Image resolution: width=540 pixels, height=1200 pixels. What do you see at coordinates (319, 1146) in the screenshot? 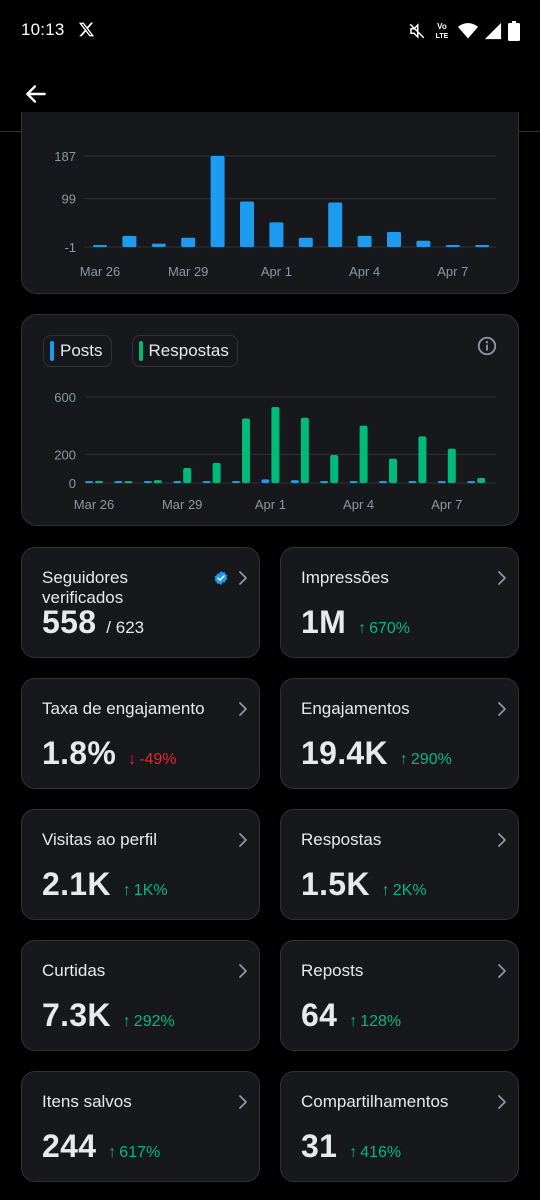
I see `metric-value: 31` at bounding box center [319, 1146].